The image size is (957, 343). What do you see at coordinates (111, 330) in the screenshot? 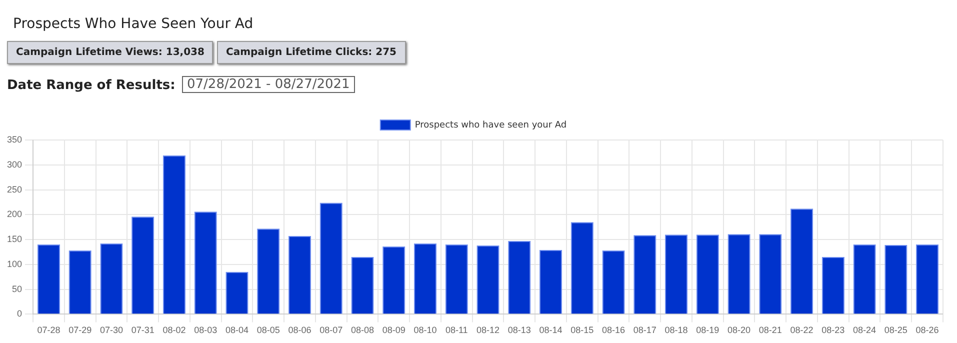
I see `x-tick-label: 07-30` at bounding box center [111, 330].